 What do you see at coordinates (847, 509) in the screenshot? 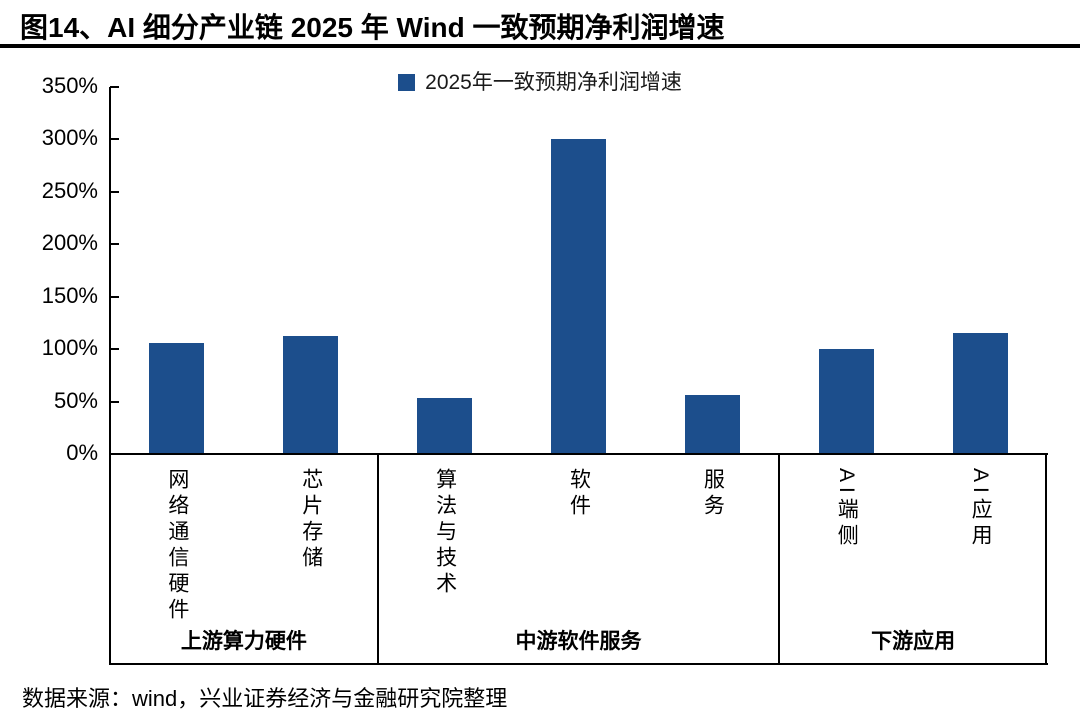
I see `category-label: AI端侧` at bounding box center [847, 509].